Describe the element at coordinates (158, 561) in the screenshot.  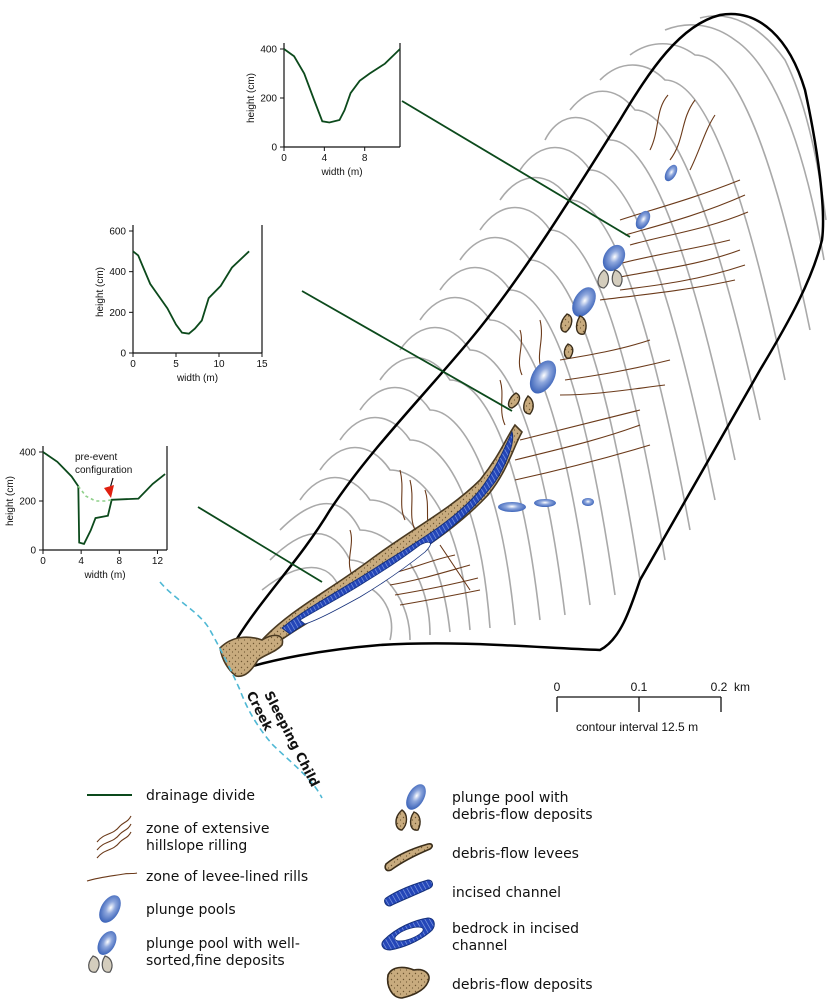
I see `x-tick-label: 12` at that location.